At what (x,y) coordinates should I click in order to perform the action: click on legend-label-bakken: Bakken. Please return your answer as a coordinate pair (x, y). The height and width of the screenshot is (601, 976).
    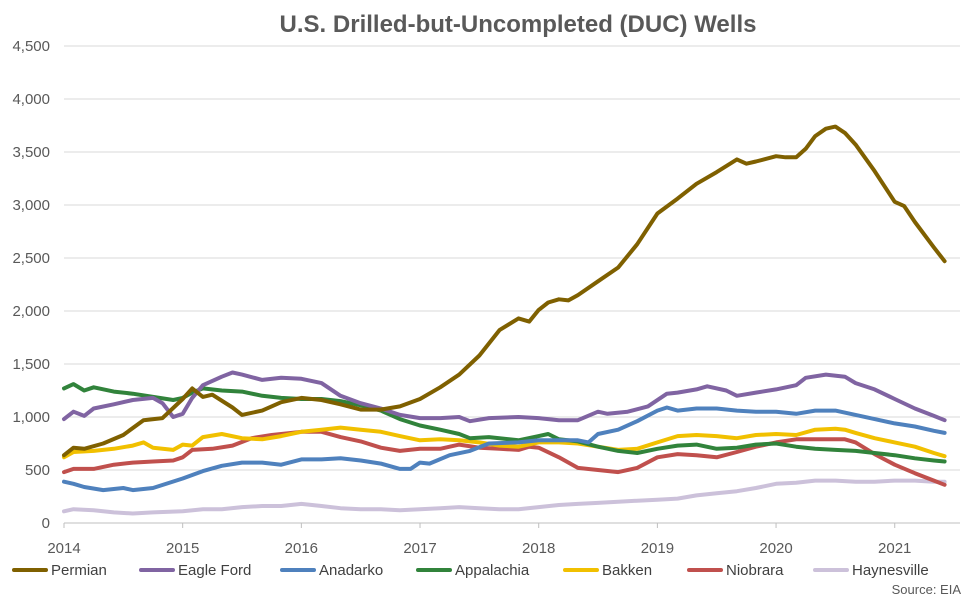
    Looking at the image, I should click on (627, 570).